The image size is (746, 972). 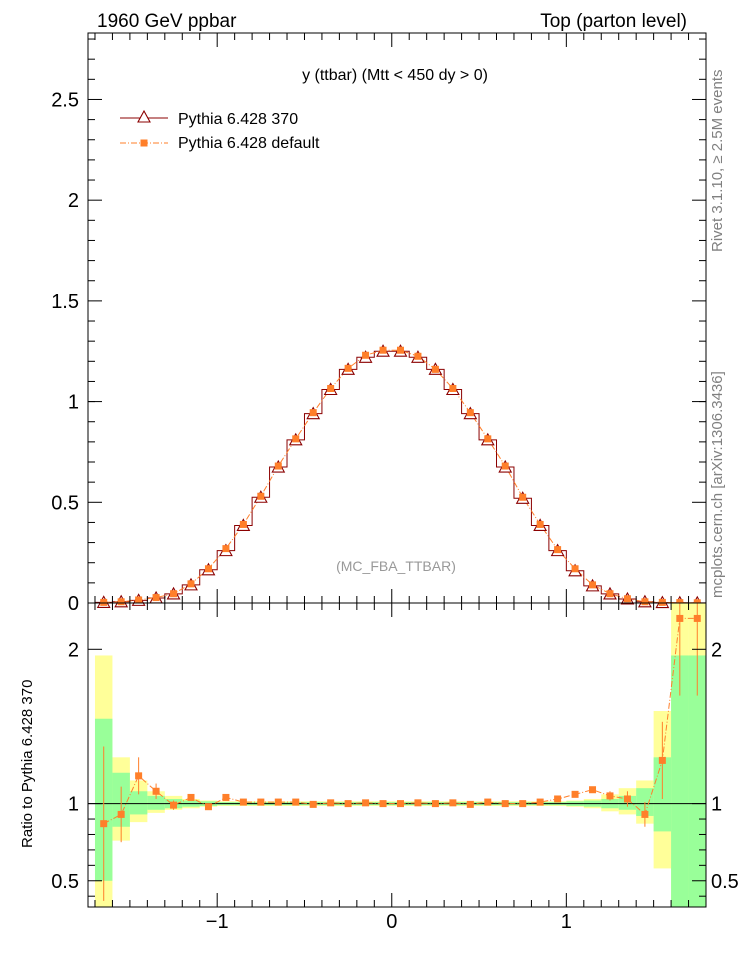 I want to click on watermark: (MC_FBA_TTBAR), so click(x=396, y=566).